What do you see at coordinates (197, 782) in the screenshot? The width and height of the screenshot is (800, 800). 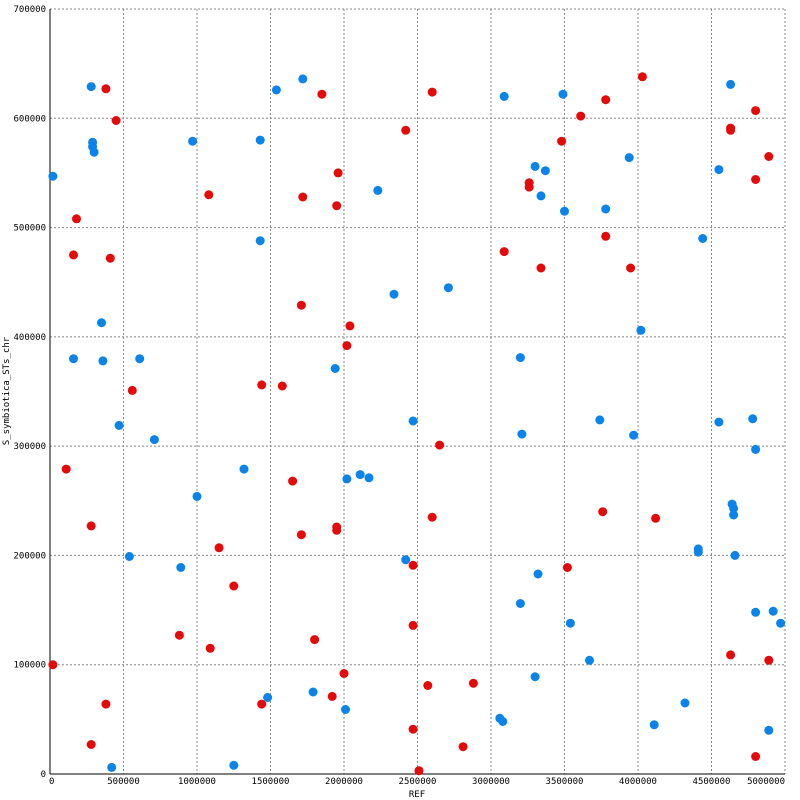 I see `x-tick-label: 1000000` at bounding box center [197, 782].